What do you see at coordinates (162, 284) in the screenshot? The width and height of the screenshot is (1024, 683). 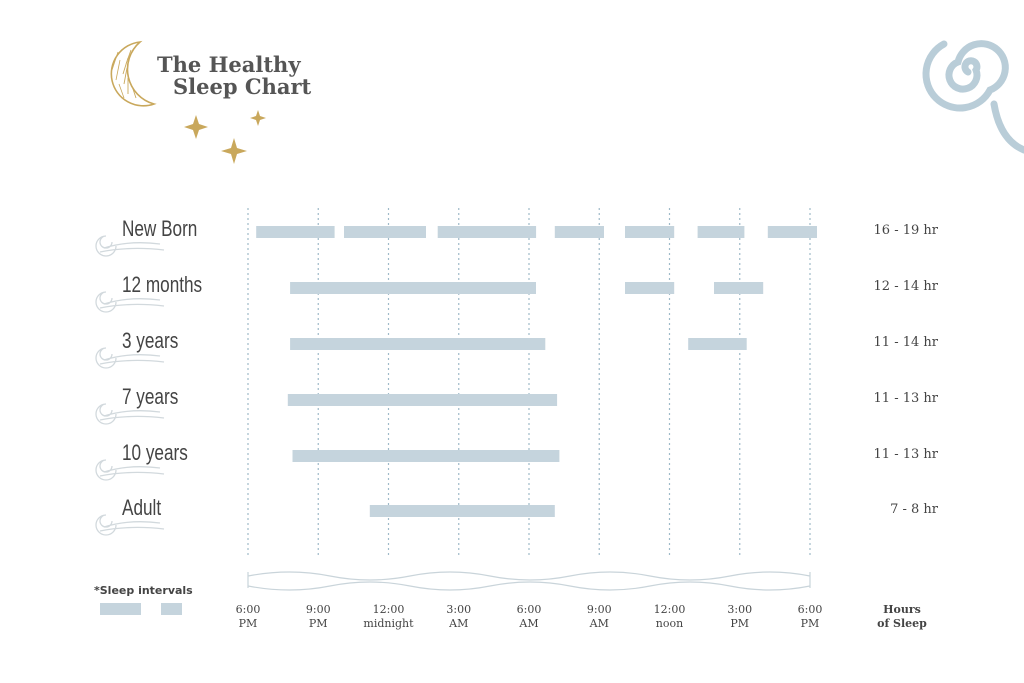 I see `row-label-1: 12 months` at bounding box center [162, 284].